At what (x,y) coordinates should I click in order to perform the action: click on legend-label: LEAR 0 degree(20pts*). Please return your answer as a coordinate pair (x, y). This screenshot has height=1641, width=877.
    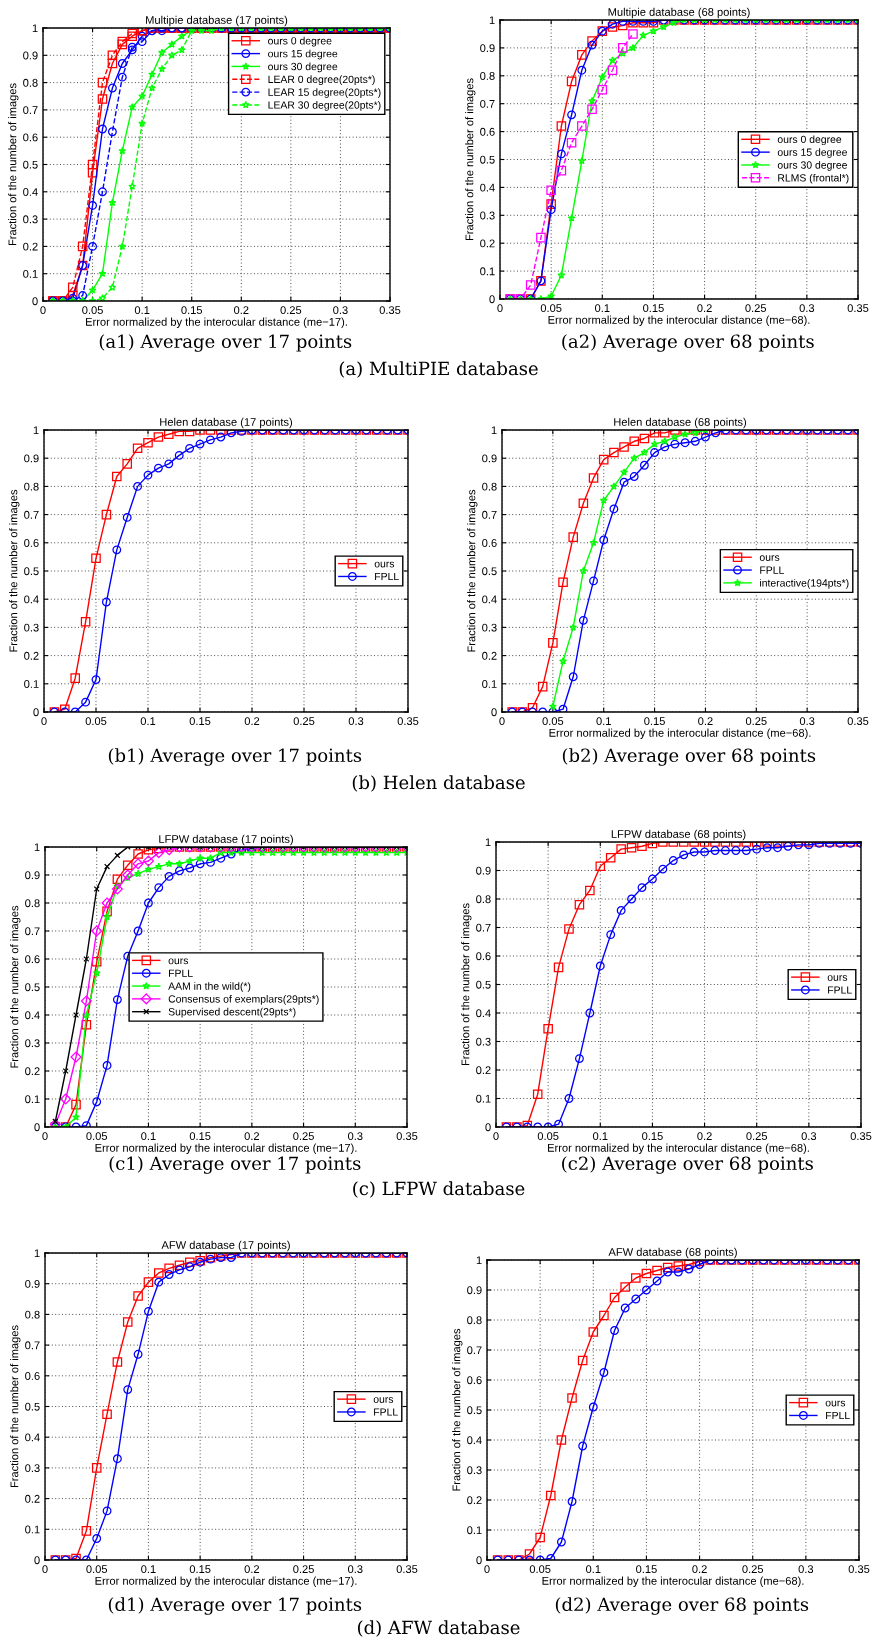
    Looking at the image, I should click on (321, 80).